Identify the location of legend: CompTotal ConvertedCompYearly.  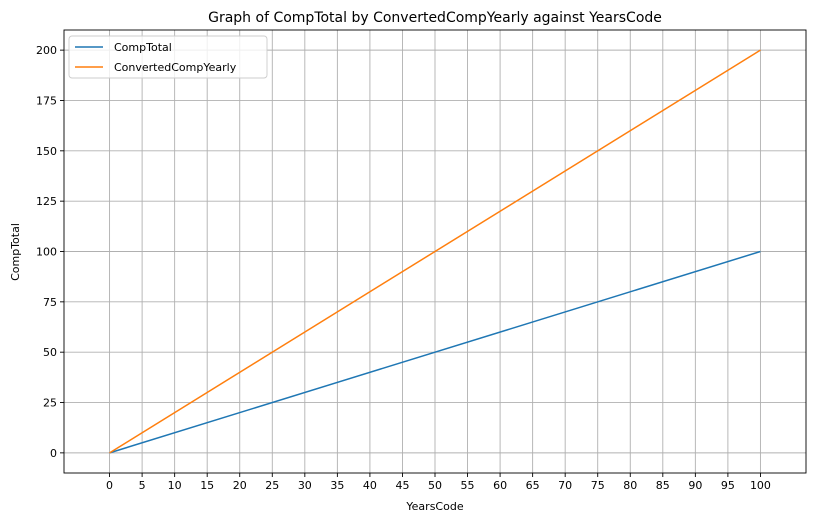
(168, 57).